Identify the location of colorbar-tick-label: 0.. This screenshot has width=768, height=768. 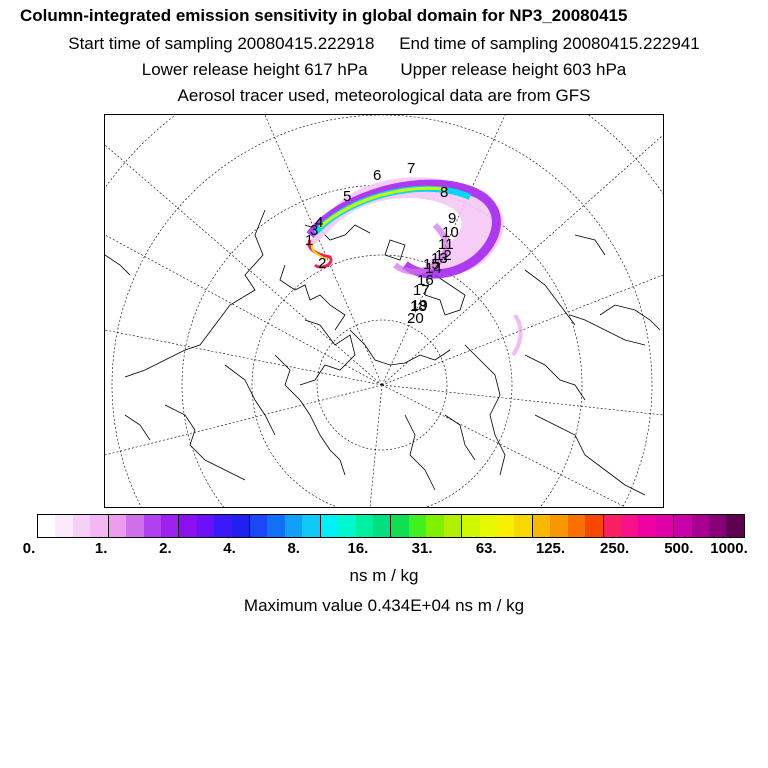
(29, 548).